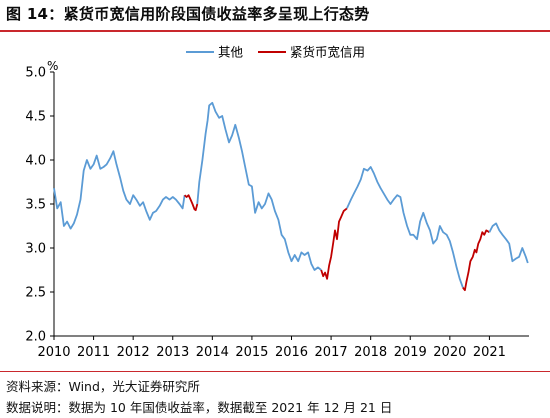 This screenshot has width=550, height=418. Describe the element at coordinates (53, 352) in the screenshot. I see `x-tick-label: 2010` at that location.